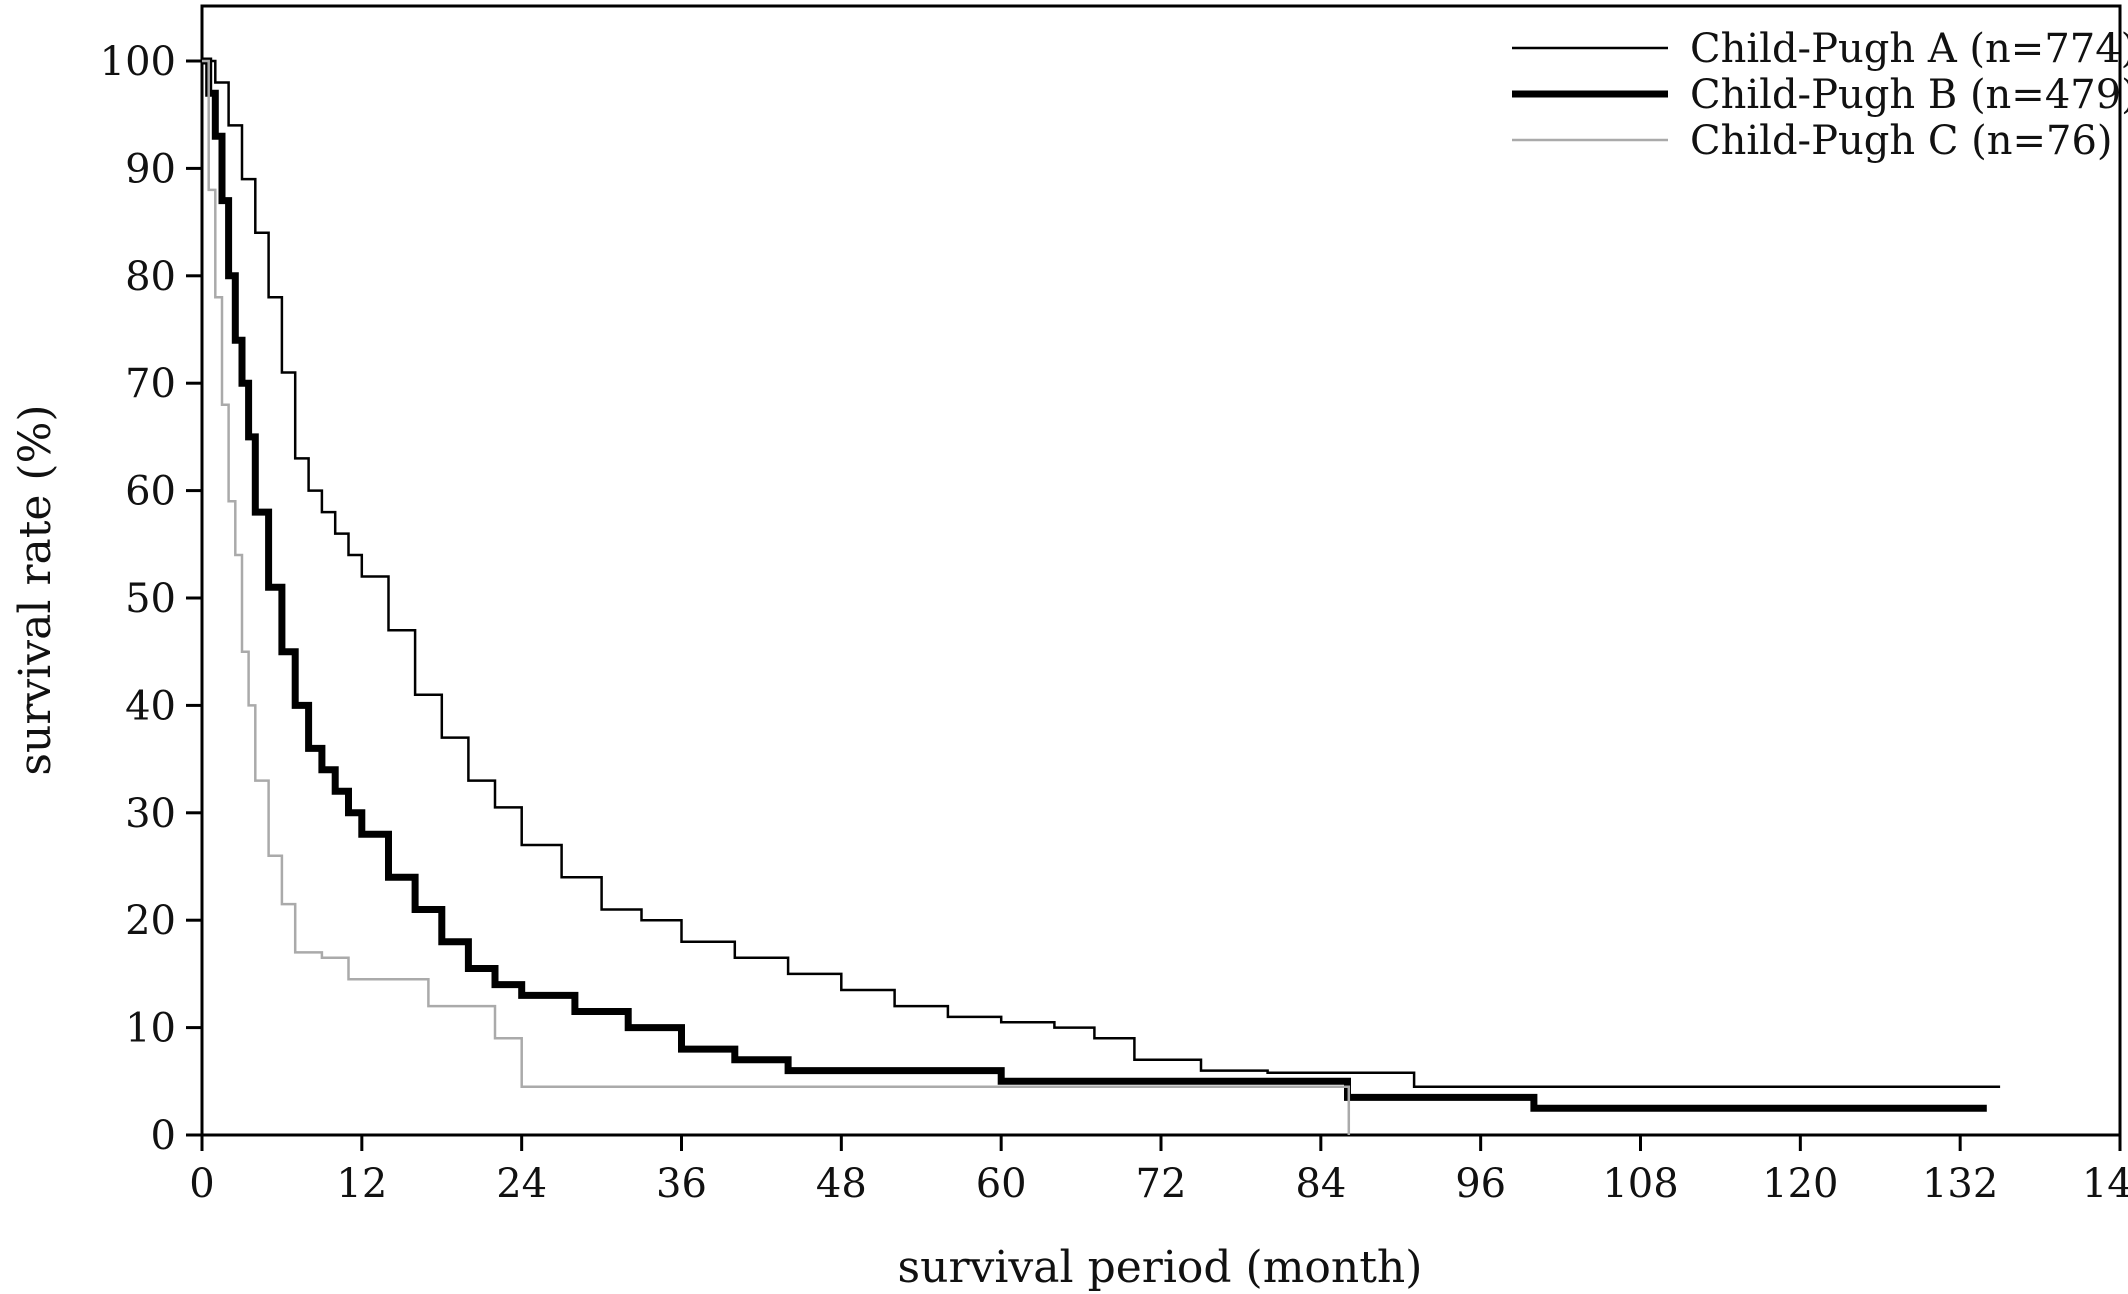  Describe the element at coordinates (1901, 141) in the screenshot. I see `legend-label-3: Child-Pugh C (n=76)` at that location.